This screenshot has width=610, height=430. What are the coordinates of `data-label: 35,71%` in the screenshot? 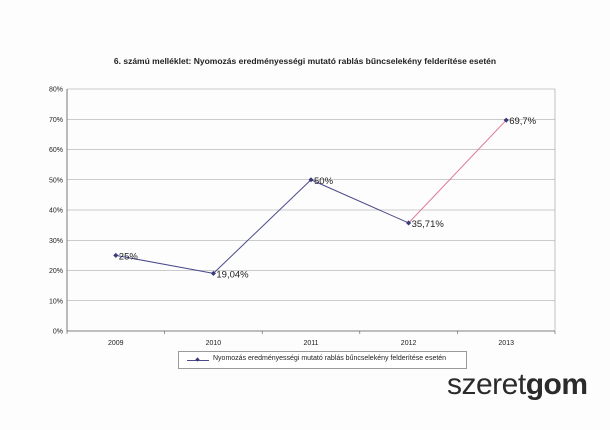 It's located at (428, 224).